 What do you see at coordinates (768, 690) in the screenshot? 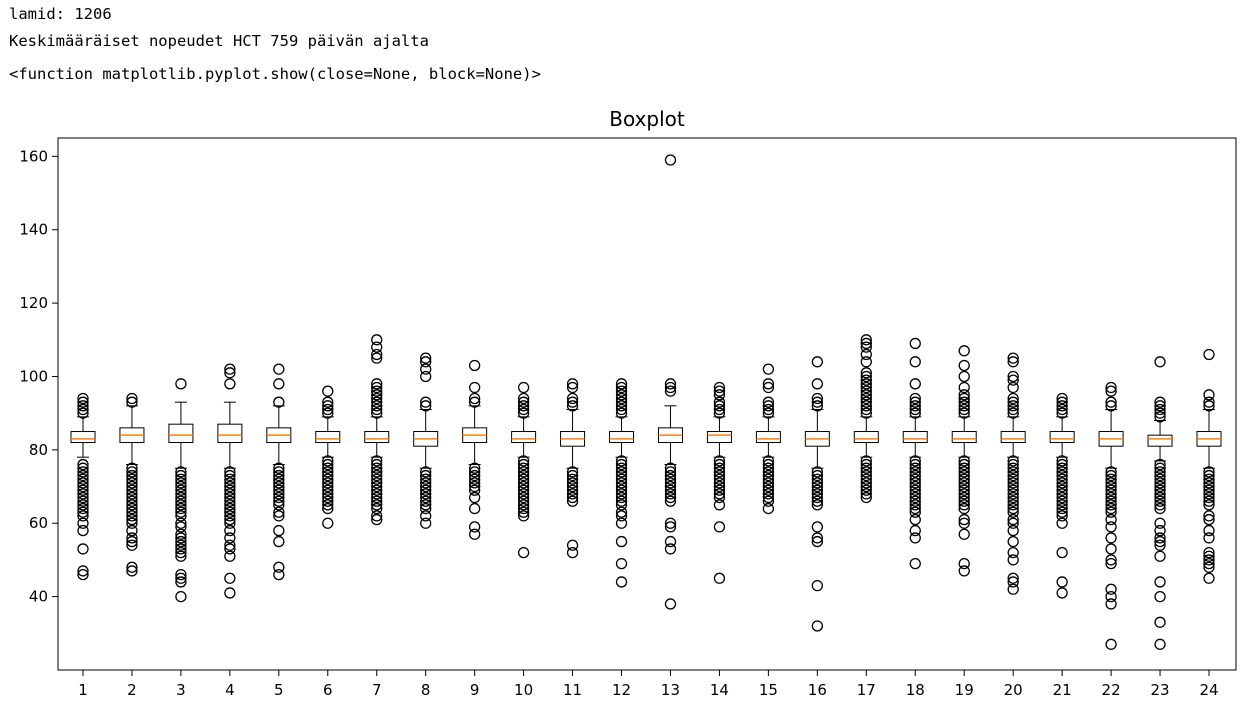
I see `x-tick-label: 15` at bounding box center [768, 690].